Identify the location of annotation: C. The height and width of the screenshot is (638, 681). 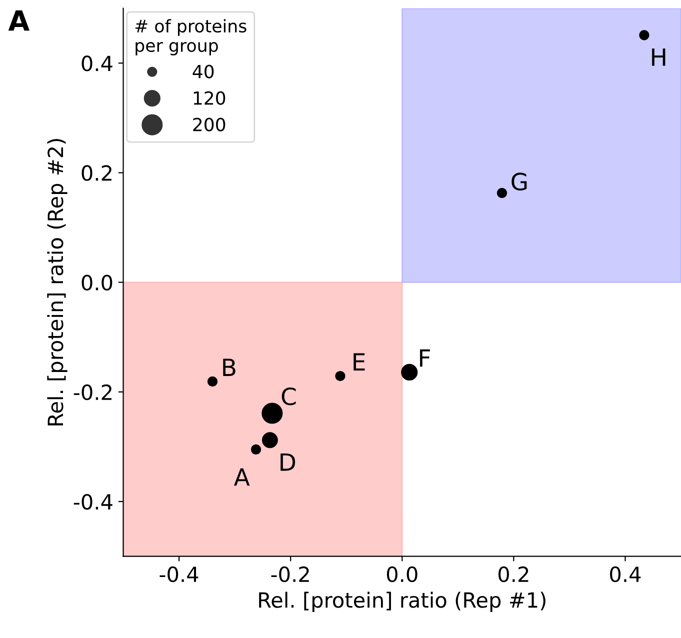
(289, 396).